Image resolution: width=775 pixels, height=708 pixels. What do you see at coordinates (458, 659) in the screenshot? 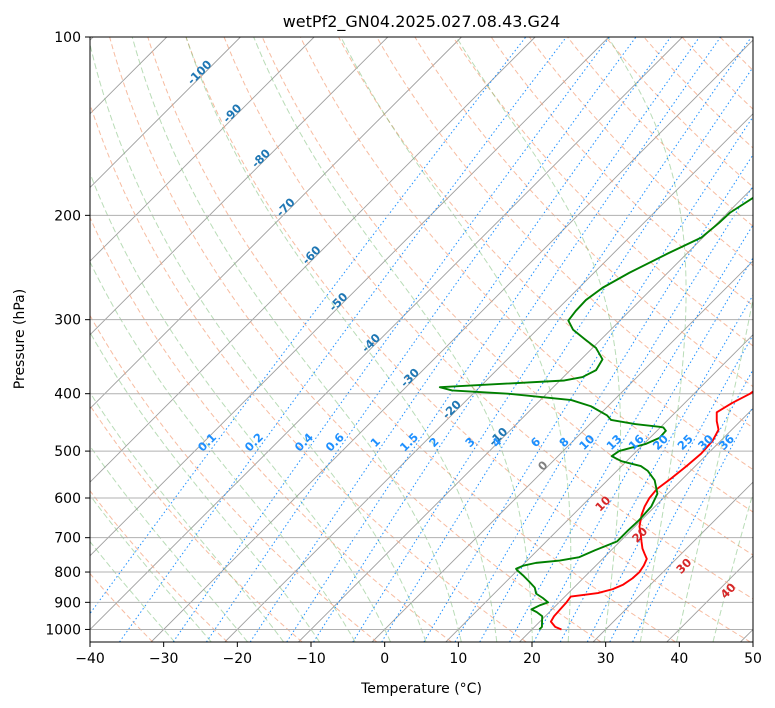
I see `x-tick-label: 10` at bounding box center [458, 659].